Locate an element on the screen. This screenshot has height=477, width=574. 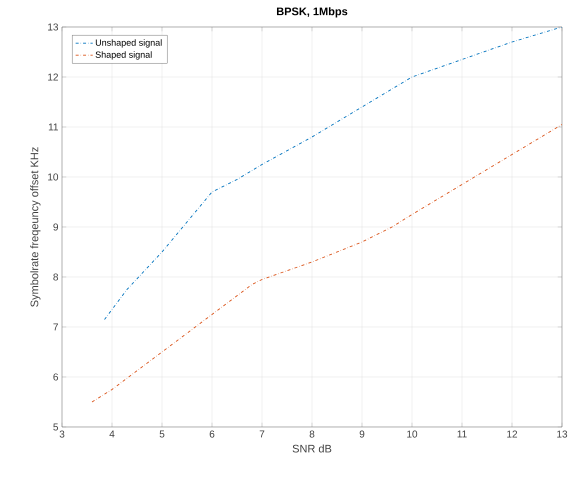
x-axis-title: SNR dB is located at coordinates (312, 448).